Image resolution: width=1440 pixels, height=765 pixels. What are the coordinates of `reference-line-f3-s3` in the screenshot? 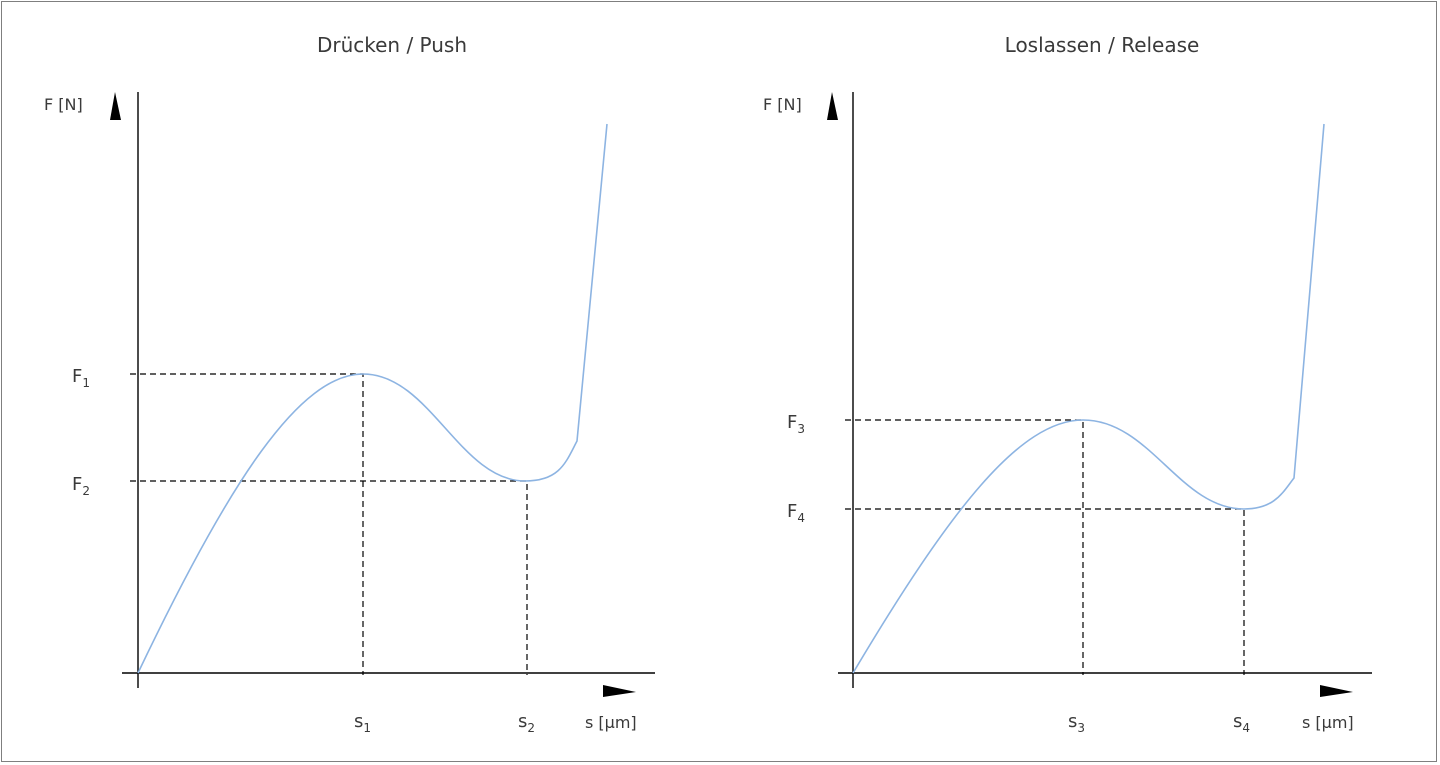 It's located at (964, 547).